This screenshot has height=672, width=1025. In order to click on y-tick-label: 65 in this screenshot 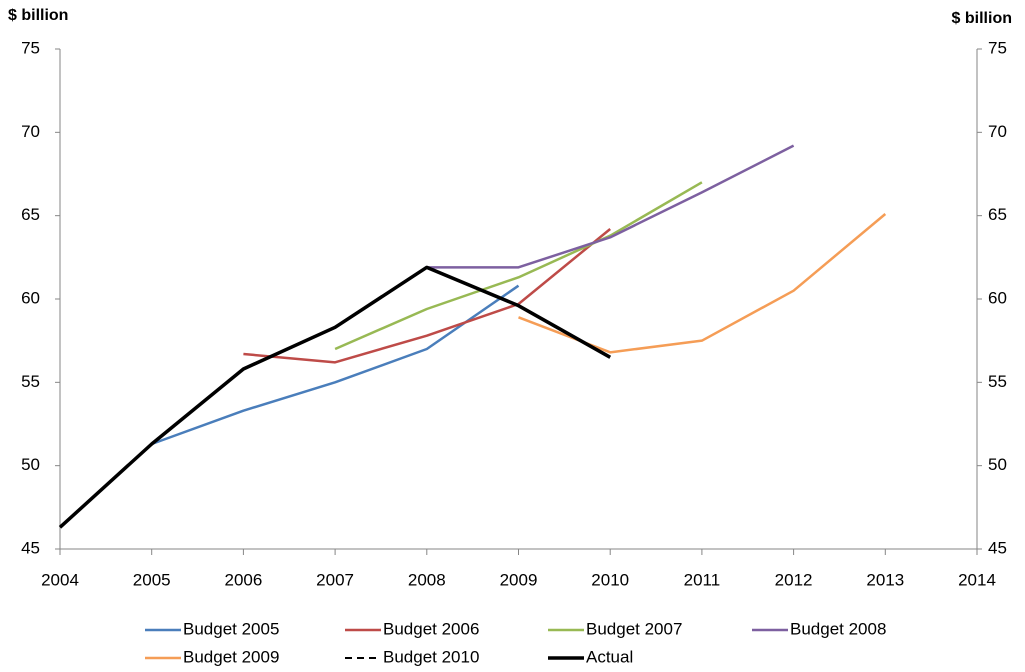, I will do `click(30, 214)`.